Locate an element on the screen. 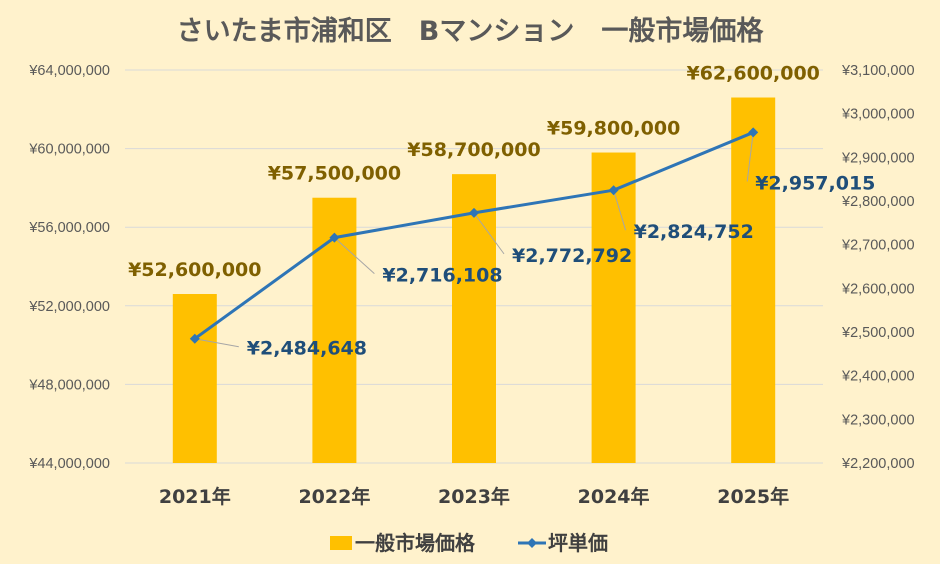 This screenshot has height=564, width=940. x-category-label: 2022年 is located at coordinates (334, 496).